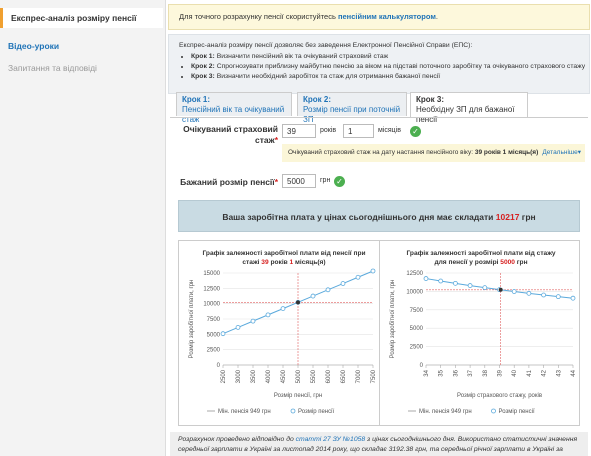 The width and height of the screenshot is (591, 456). Describe the element at coordinates (561, 152) in the screenshot. I see `details-link: Детальніше▾` at that location.